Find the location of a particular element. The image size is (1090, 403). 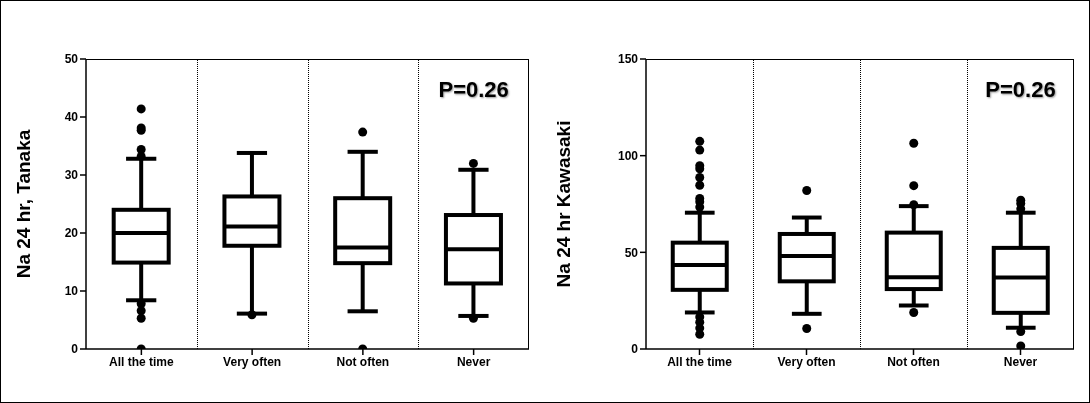

y-tick-label: 20 is located at coordinates (71, 233).